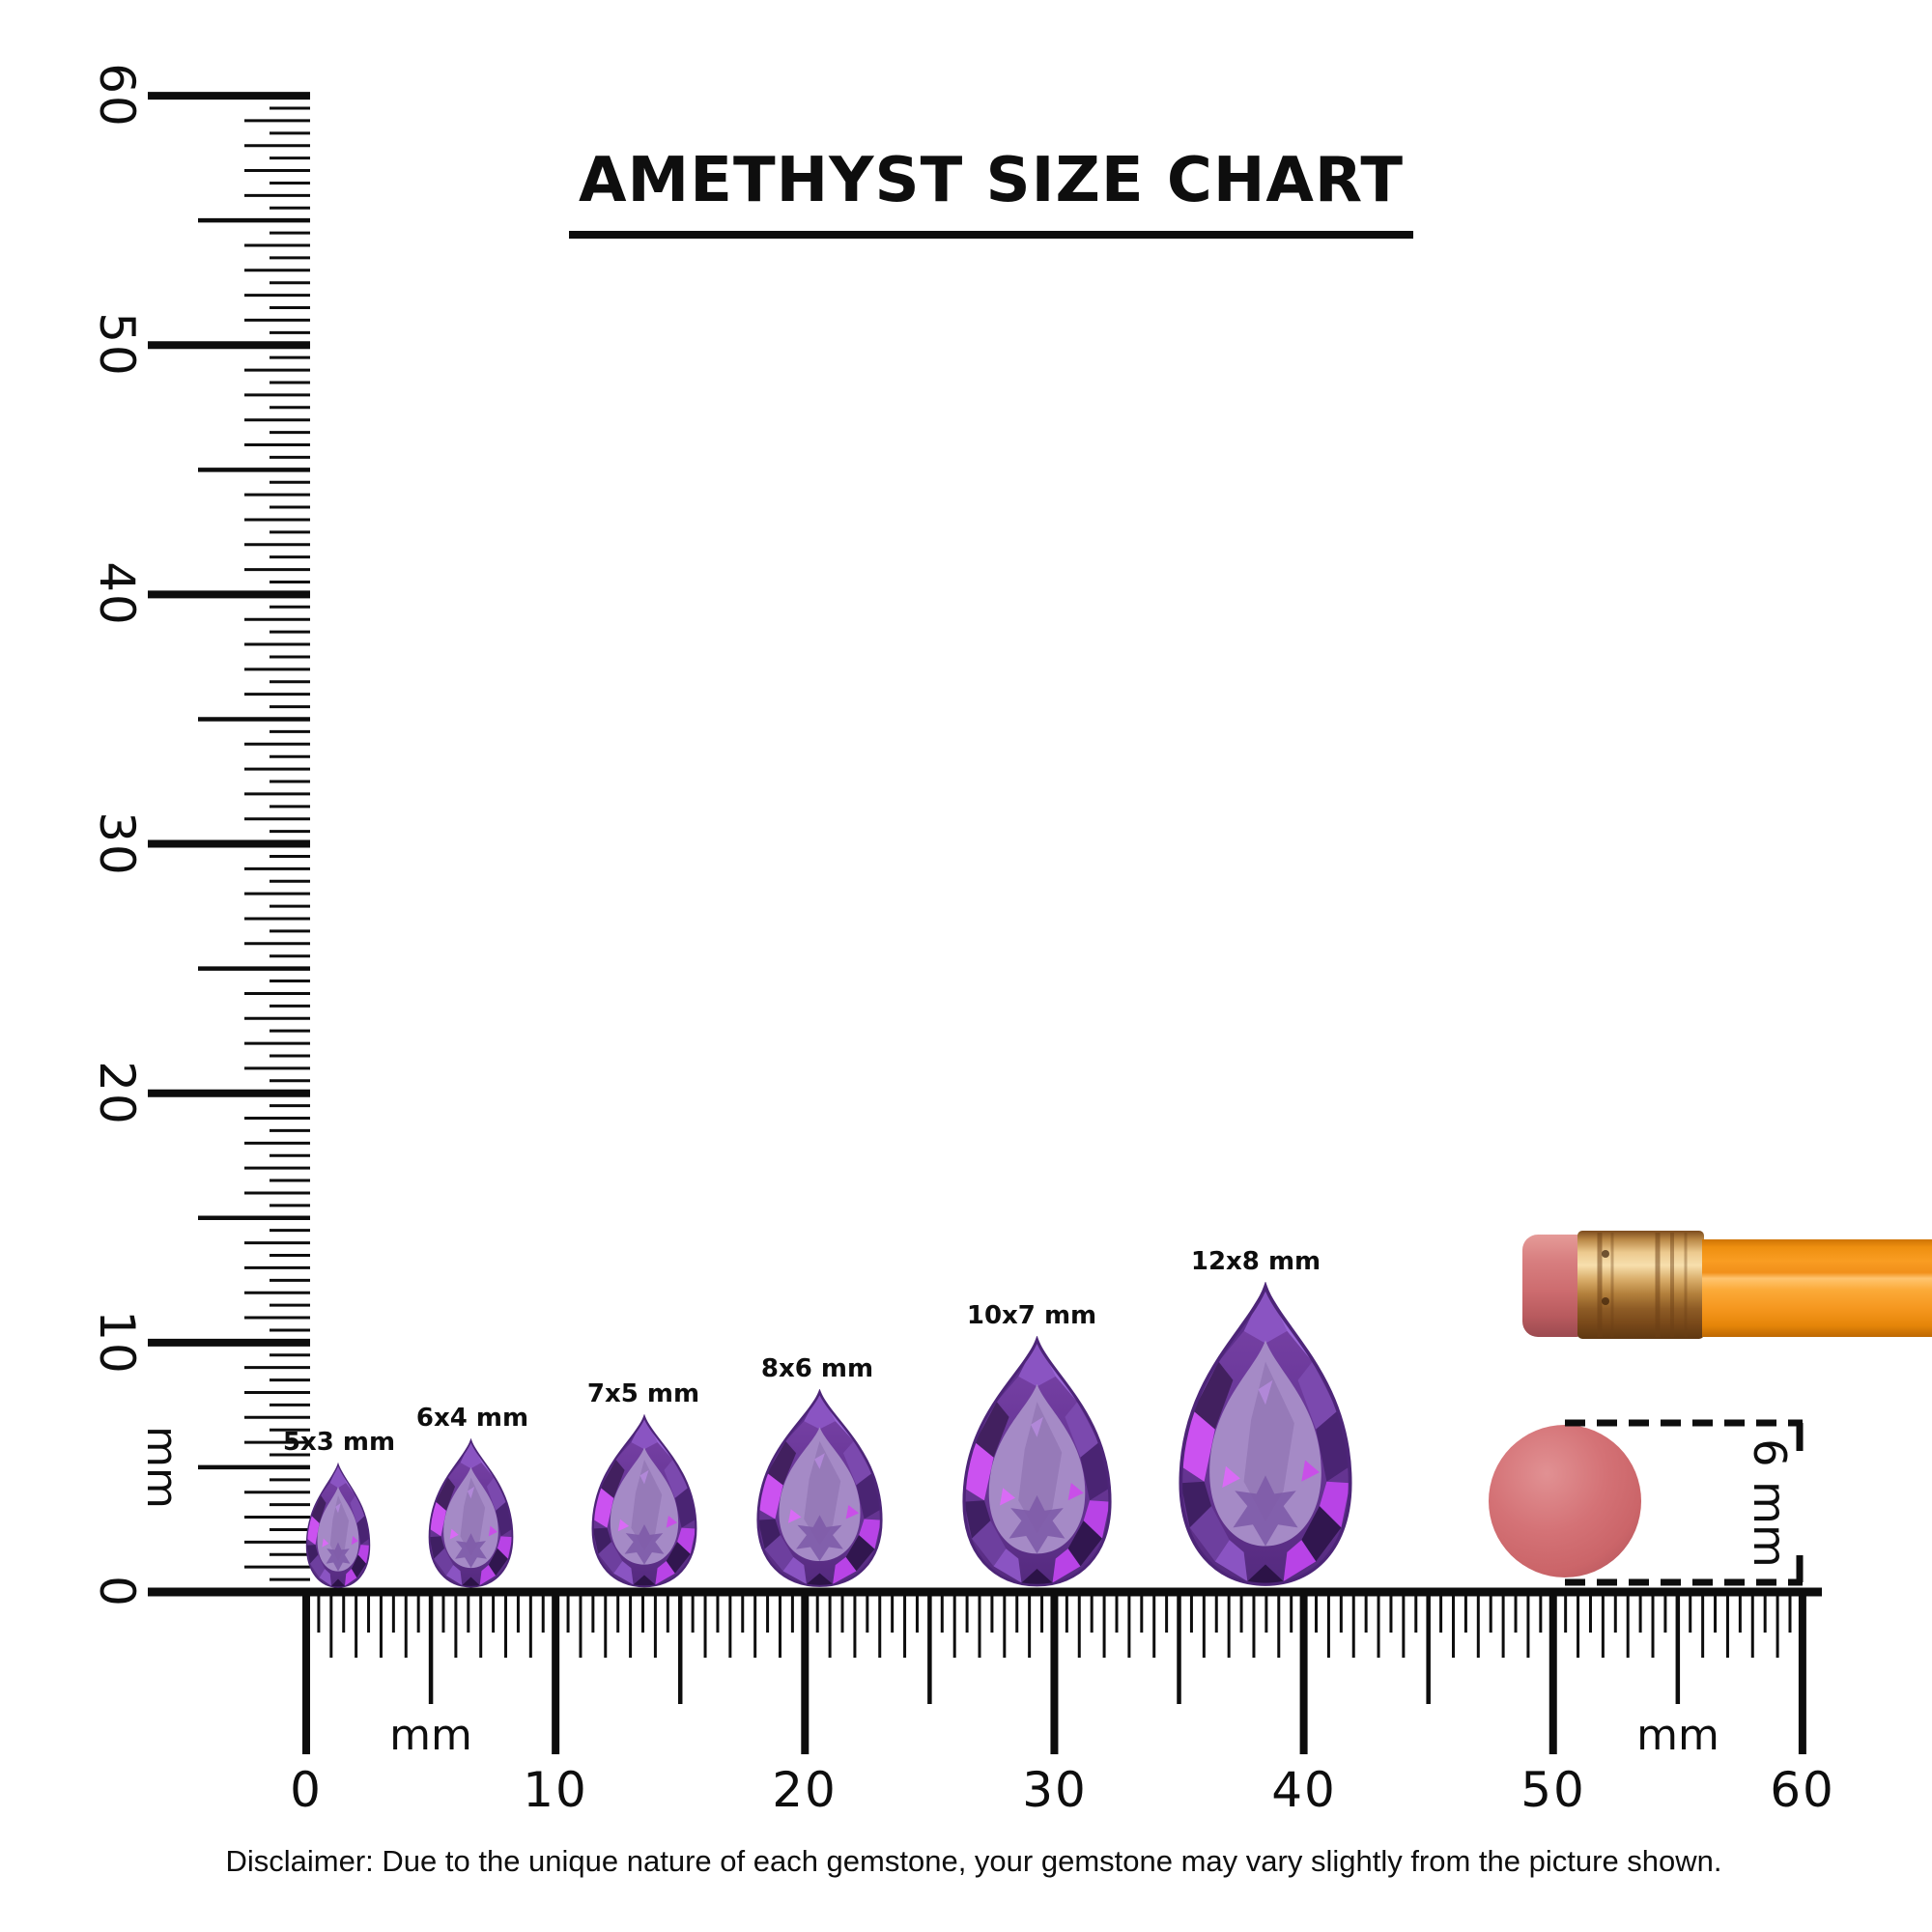 The height and width of the screenshot is (1932, 1932). I want to click on h-ruler-label-10: 10, so click(555, 1790).